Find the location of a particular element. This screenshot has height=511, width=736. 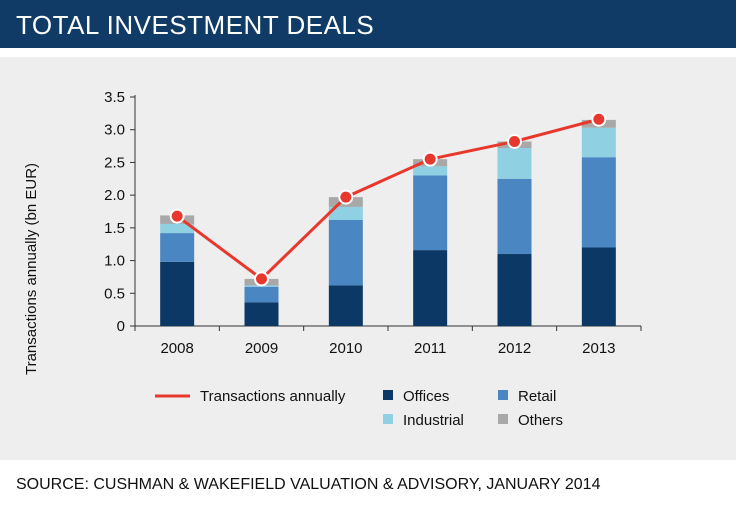

y-tick-label: 2.0 is located at coordinates (114, 195).